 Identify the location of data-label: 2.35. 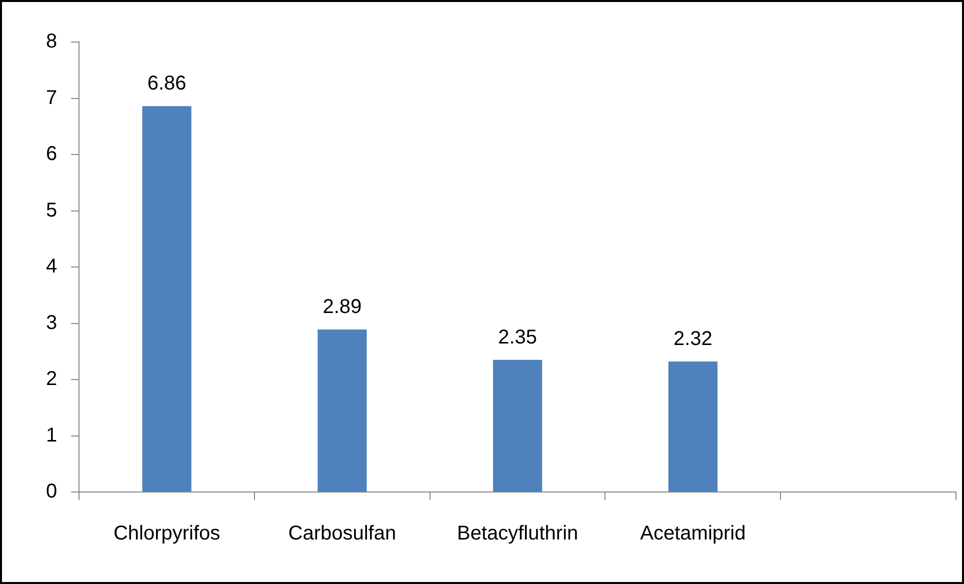
(518, 337).